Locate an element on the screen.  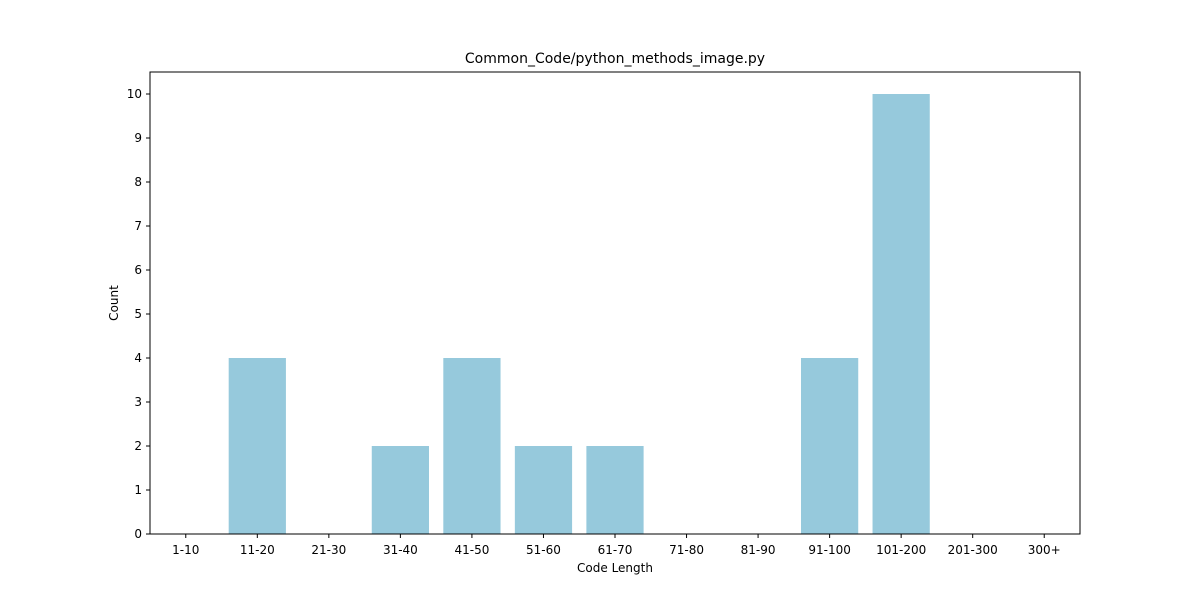
y-tick-label-10: 10 is located at coordinates (134, 94).